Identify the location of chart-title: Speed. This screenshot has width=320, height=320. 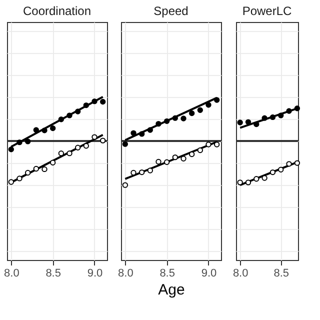
(171, 11).